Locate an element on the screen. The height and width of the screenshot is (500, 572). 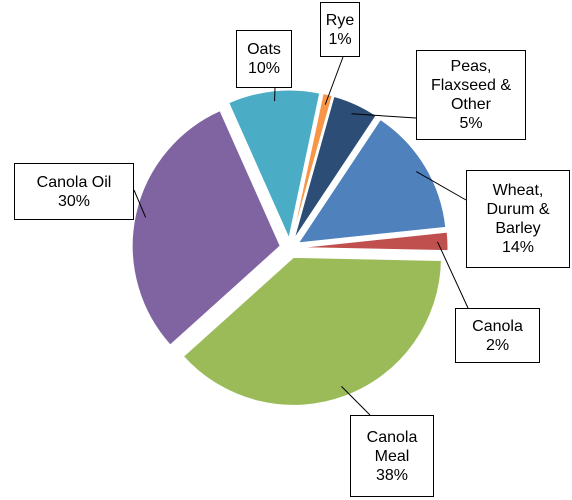
callout-label: Canola Oil 30% is located at coordinates (74, 191).